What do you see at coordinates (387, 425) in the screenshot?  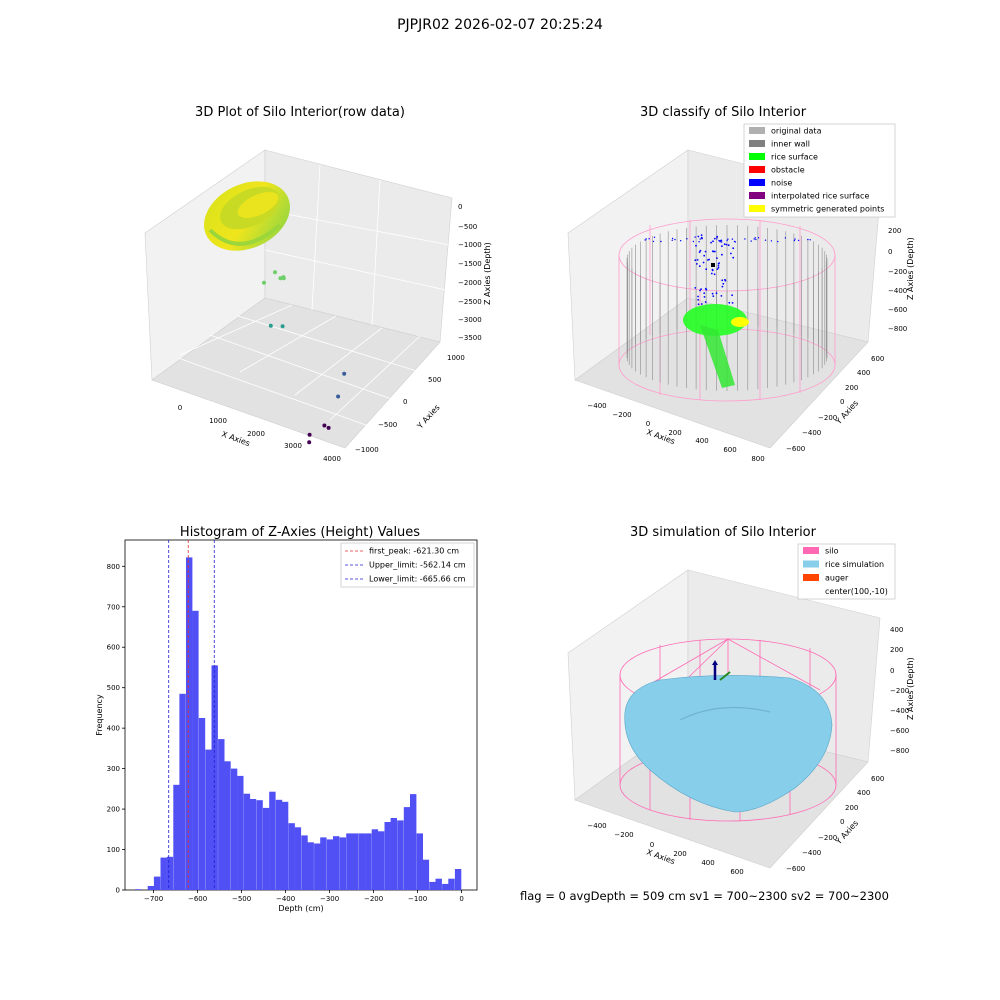 I see `raw-y-tick: −500` at bounding box center [387, 425].